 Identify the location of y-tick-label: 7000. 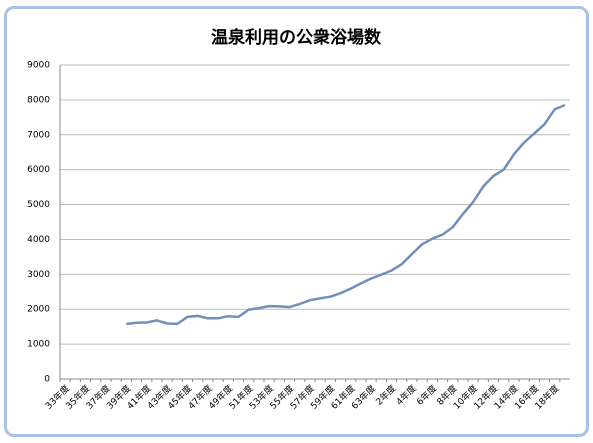
(38, 135).